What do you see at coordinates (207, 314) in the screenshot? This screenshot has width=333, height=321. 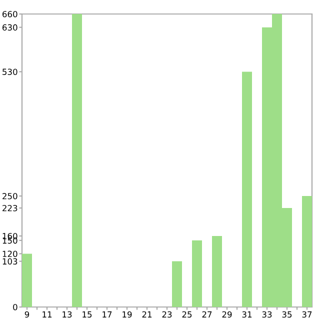 I see `x-tick-label: 27` at bounding box center [207, 314].